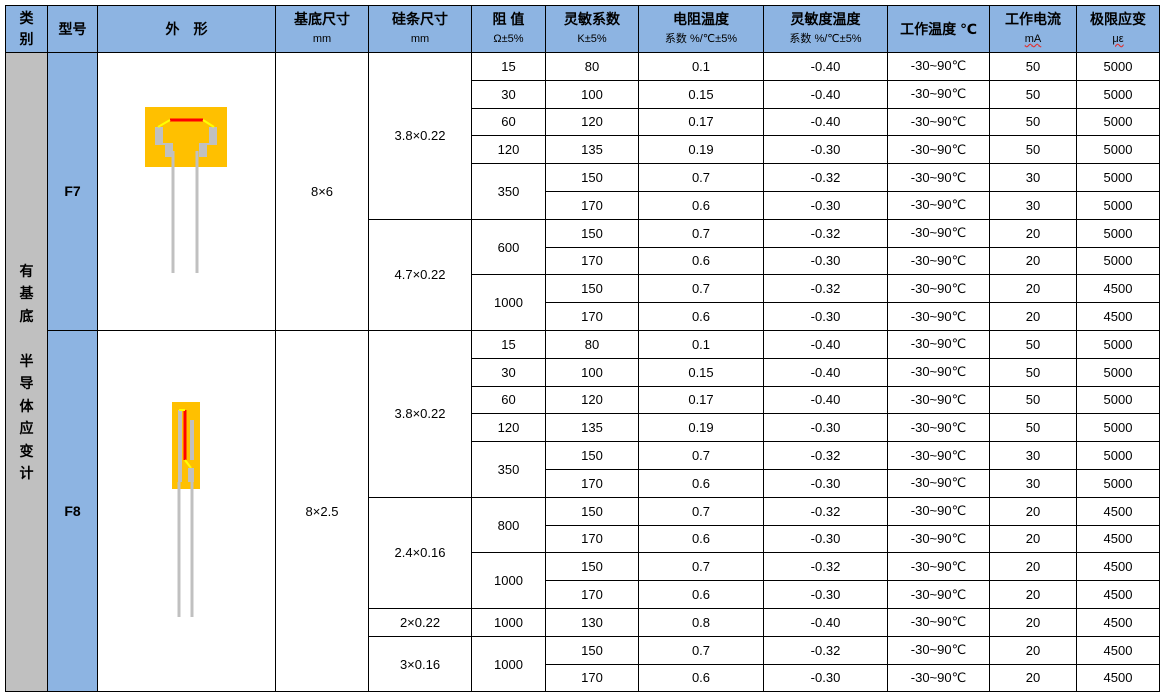  Describe the element at coordinates (186, 511) in the screenshot. I see `f8-strain-gauge-image` at that location.